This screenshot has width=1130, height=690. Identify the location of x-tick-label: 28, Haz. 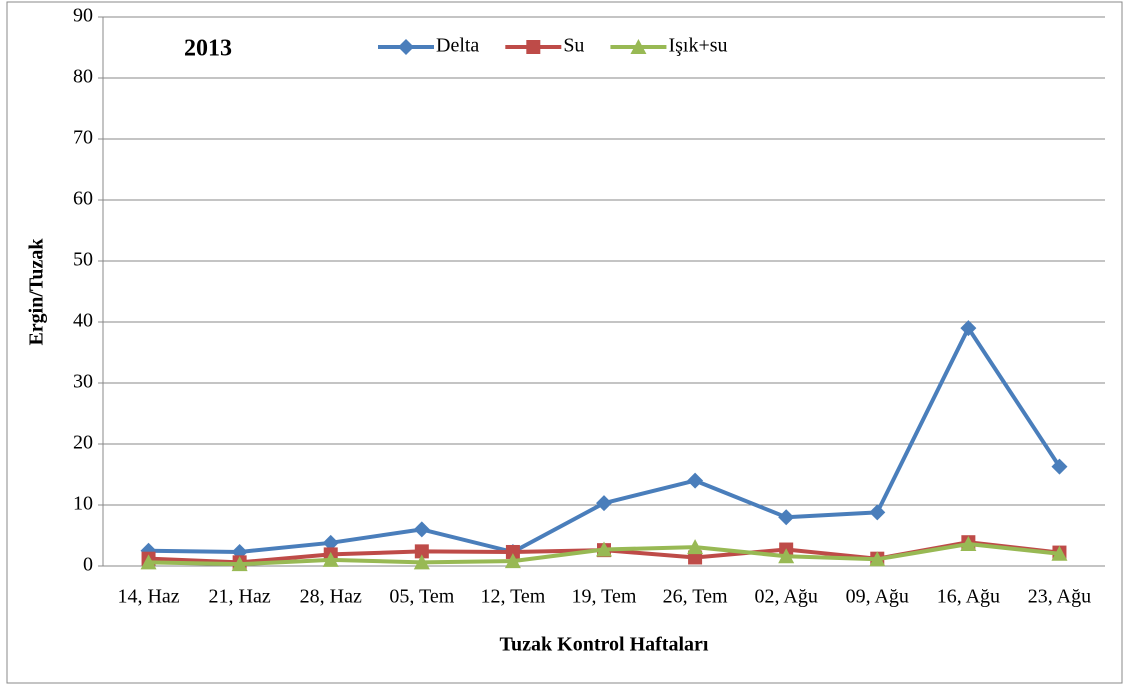
(331, 597).